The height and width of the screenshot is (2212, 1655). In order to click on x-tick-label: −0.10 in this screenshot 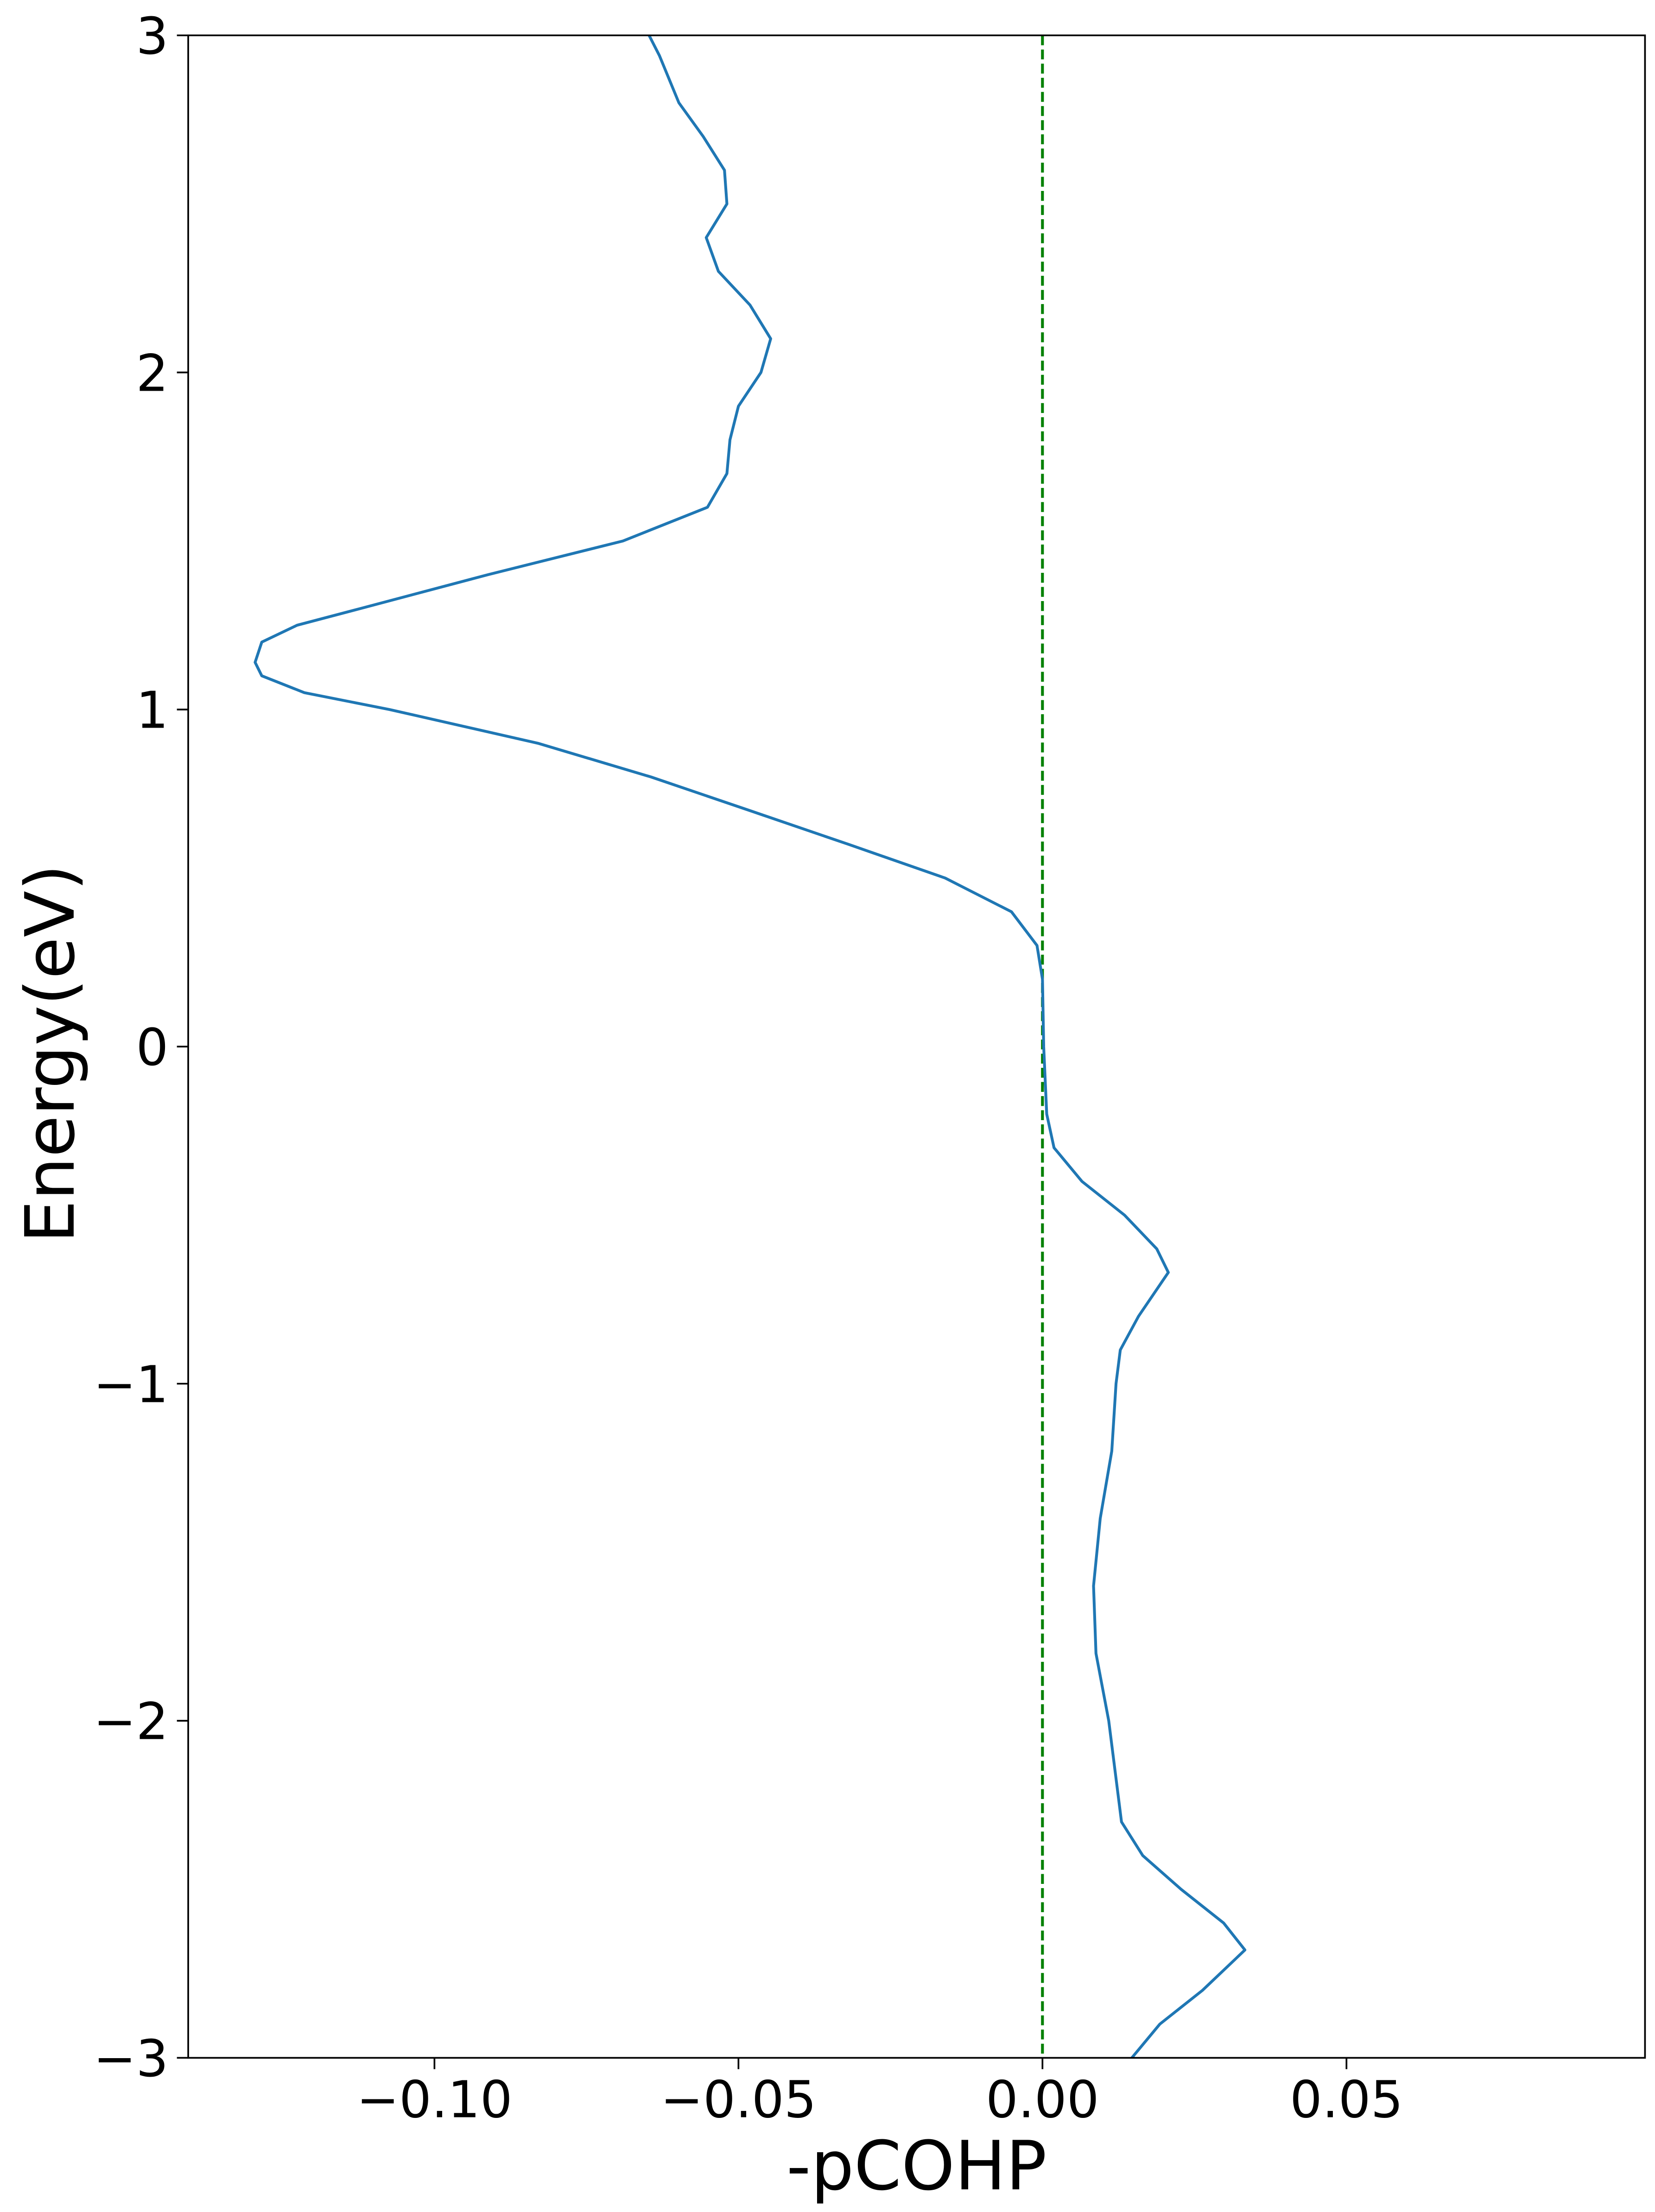, I will do `click(434, 2100)`.